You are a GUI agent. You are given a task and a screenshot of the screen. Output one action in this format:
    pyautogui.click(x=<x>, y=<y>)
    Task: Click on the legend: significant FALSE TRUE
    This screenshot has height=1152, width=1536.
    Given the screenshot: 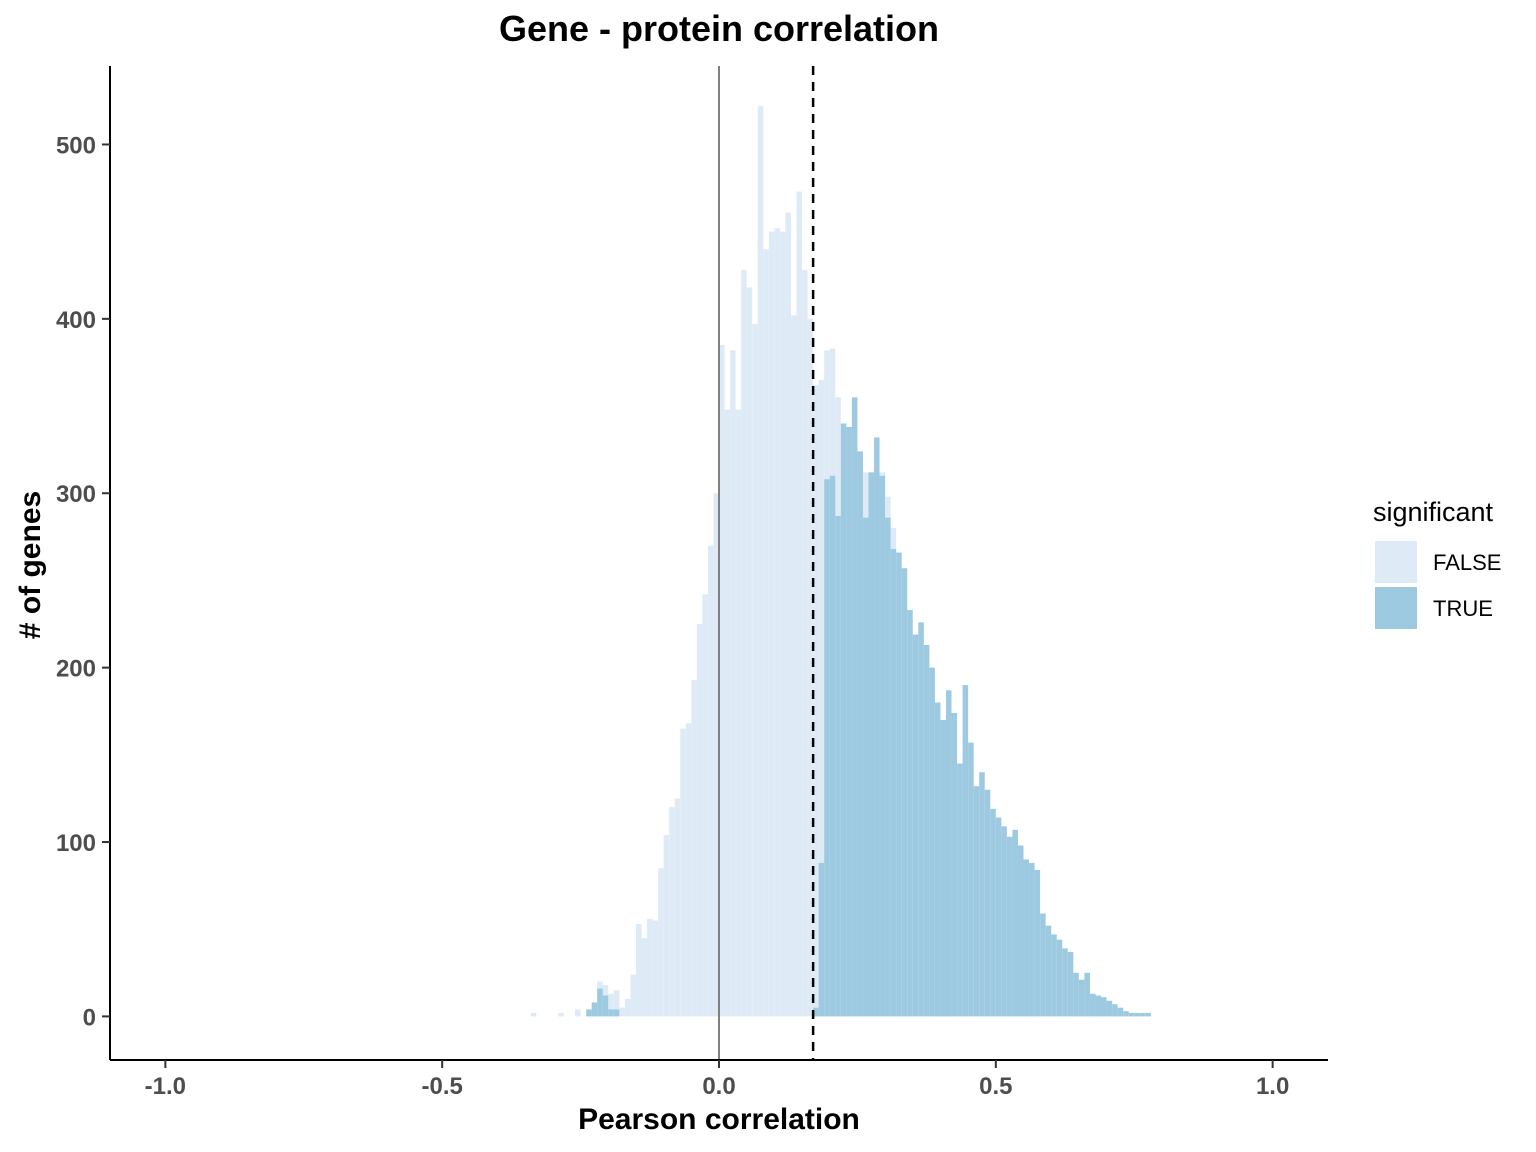 What is the action you would take?
    pyautogui.click(x=1437, y=563)
    